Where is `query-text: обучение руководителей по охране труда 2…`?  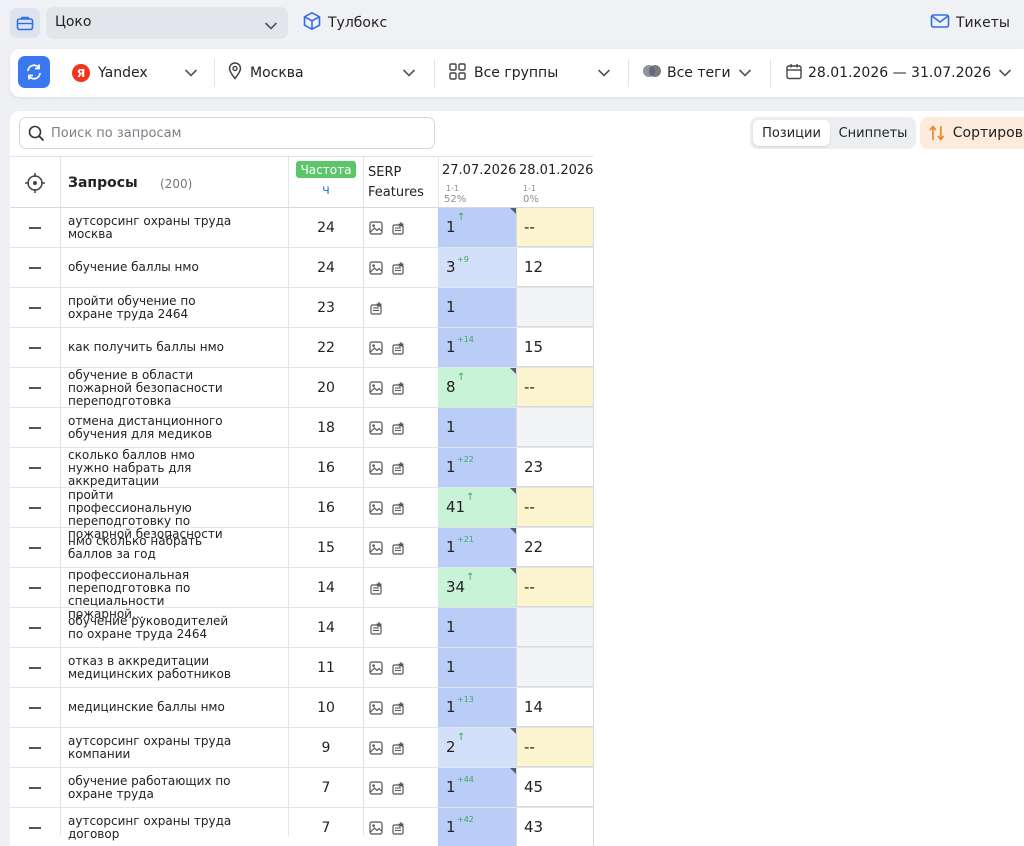
query-text: обучение руководителей по охране труда 2… is located at coordinates (148, 627).